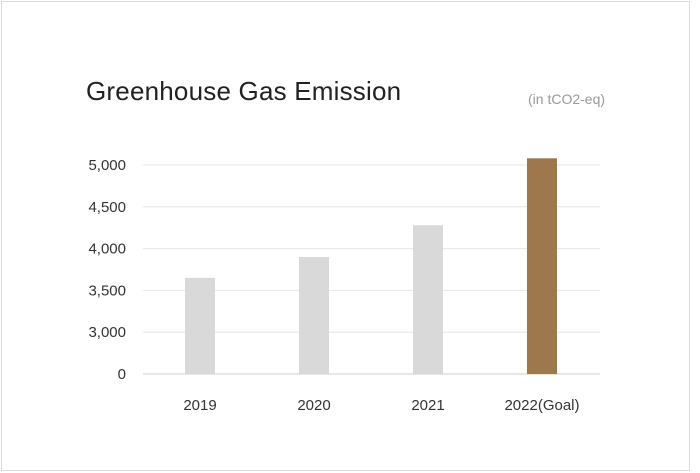 Image resolution: width=700 pixels, height=473 pixels. What do you see at coordinates (107, 165) in the screenshot?
I see `y-tick-label: 5,000` at bounding box center [107, 165].